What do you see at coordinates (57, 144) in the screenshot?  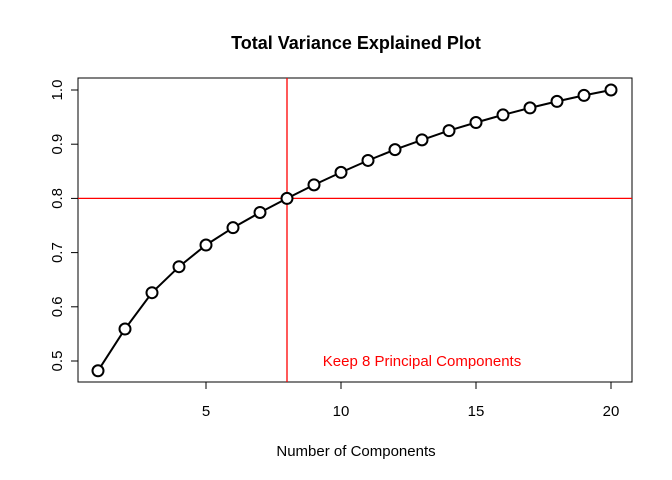 I see `y-tick-label: 0.9` at bounding box center [57, 144].